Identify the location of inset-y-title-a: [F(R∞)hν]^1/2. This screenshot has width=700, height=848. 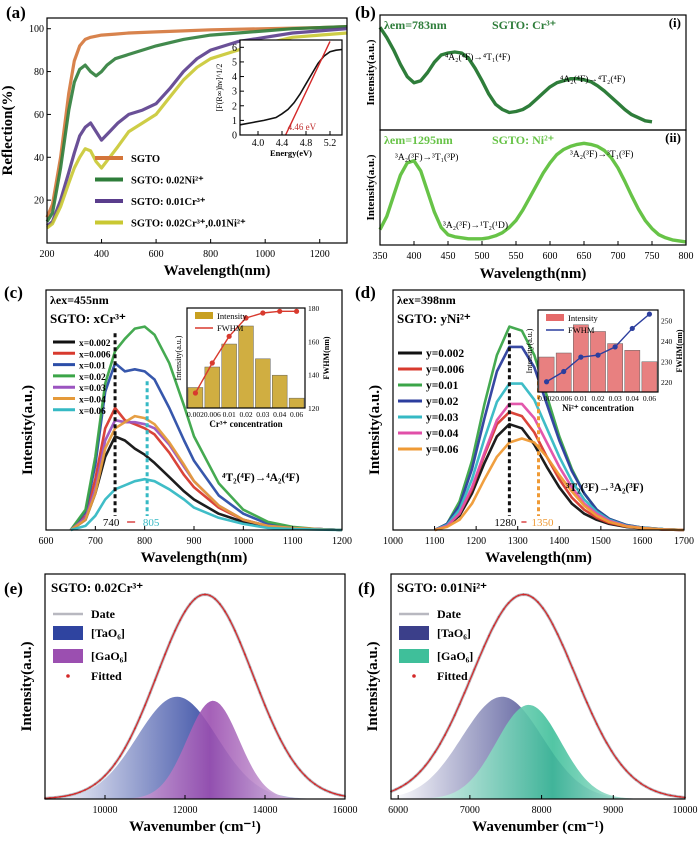
(219, 88).